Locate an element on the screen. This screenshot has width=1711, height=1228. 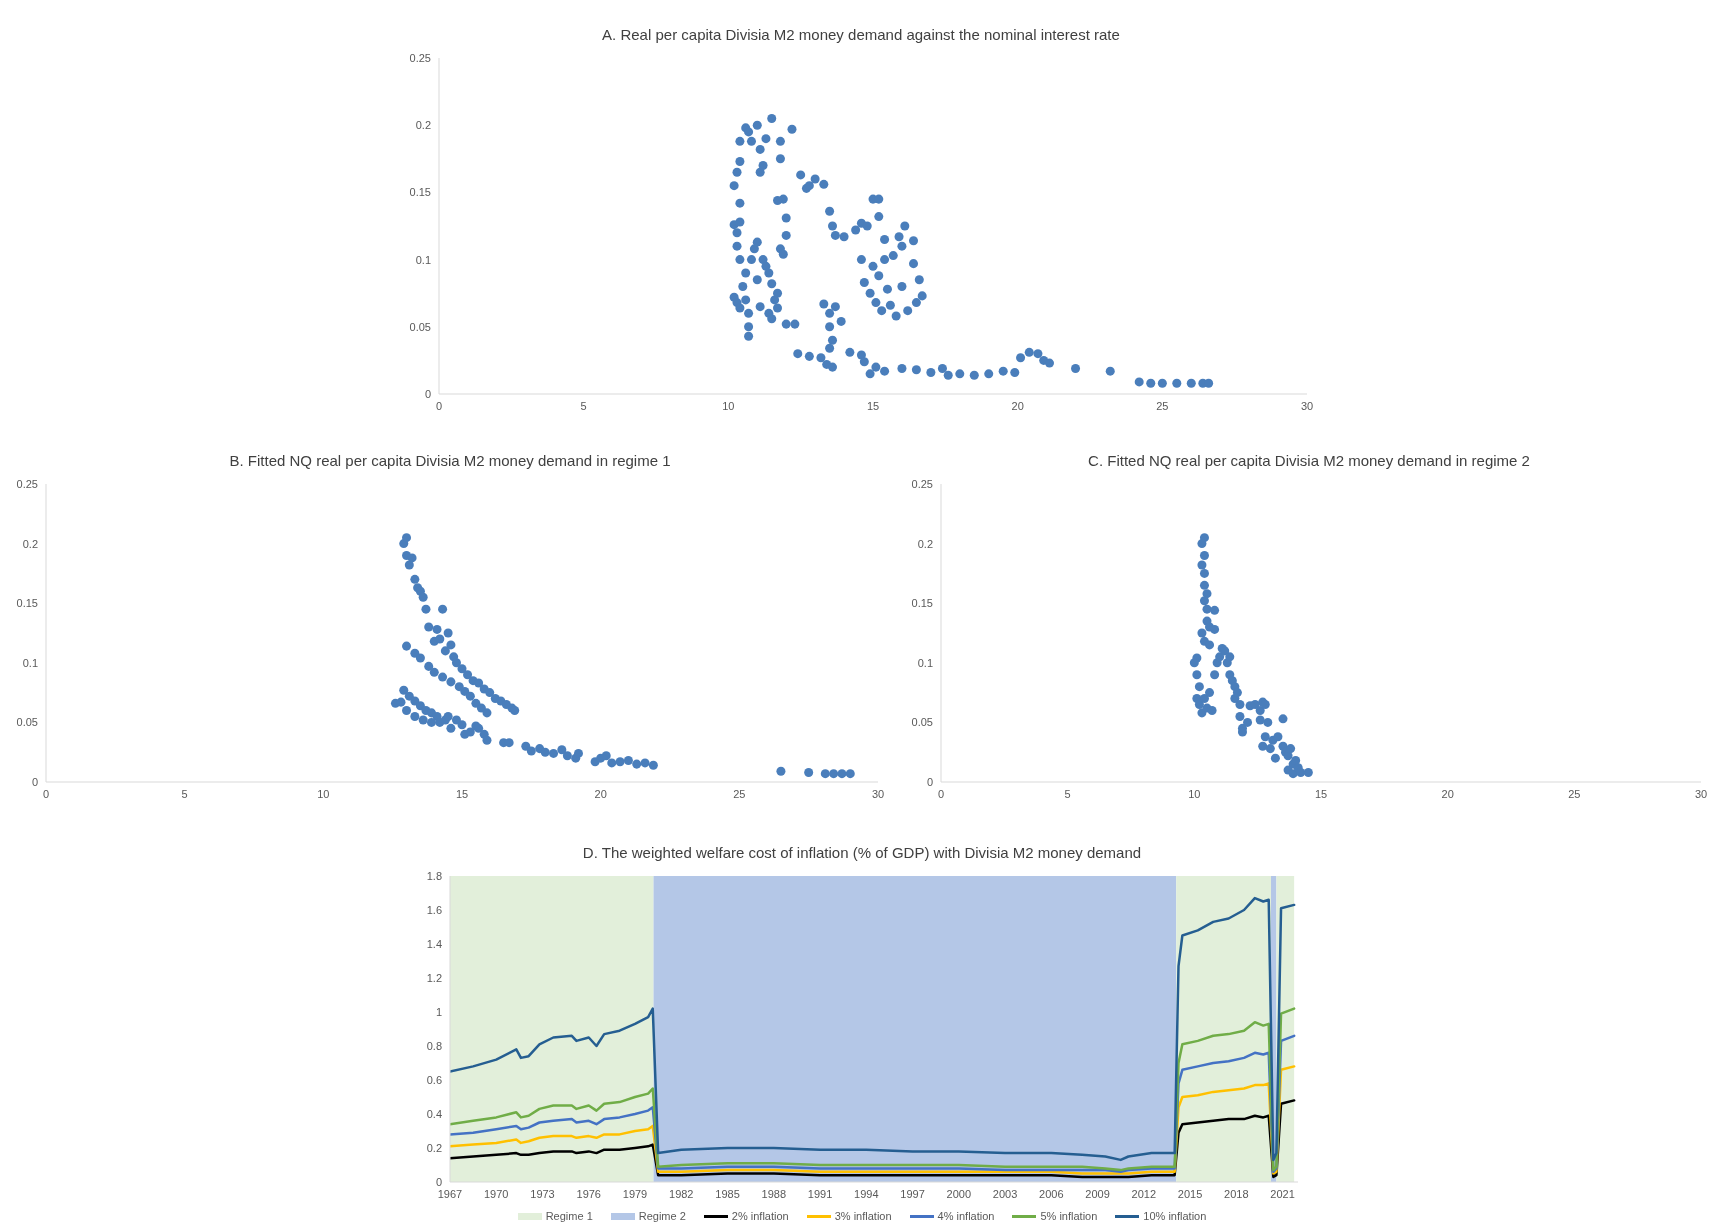
chart-title: C. Fitted NQ real per capita Divisia M2 money demand in regime 2 is located at coordinates (1309, 461).